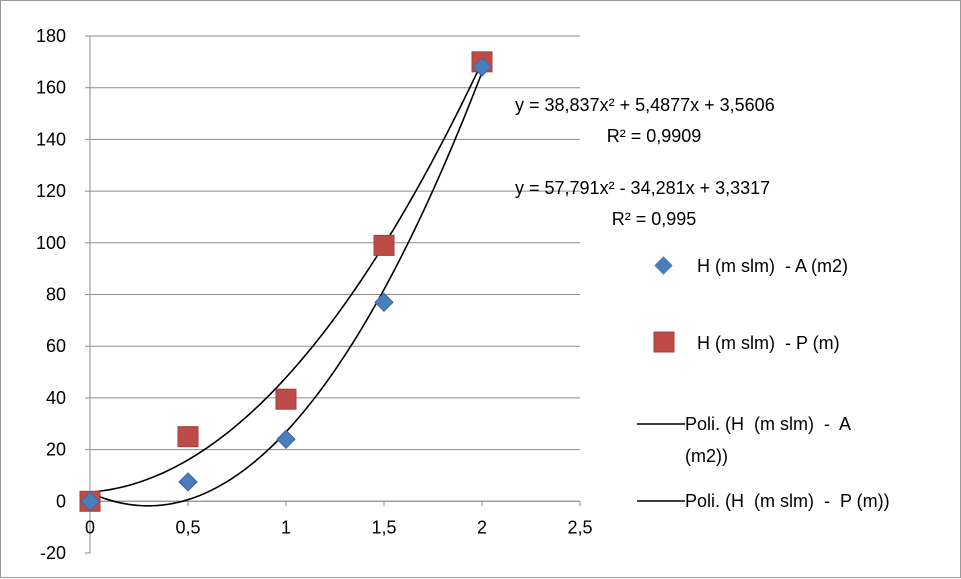 This screenshot has height=579, width=961. Describe the element at coordinates (187, 527) in the screenshot. I see `x-tick-label-1: 0,5` at that location.